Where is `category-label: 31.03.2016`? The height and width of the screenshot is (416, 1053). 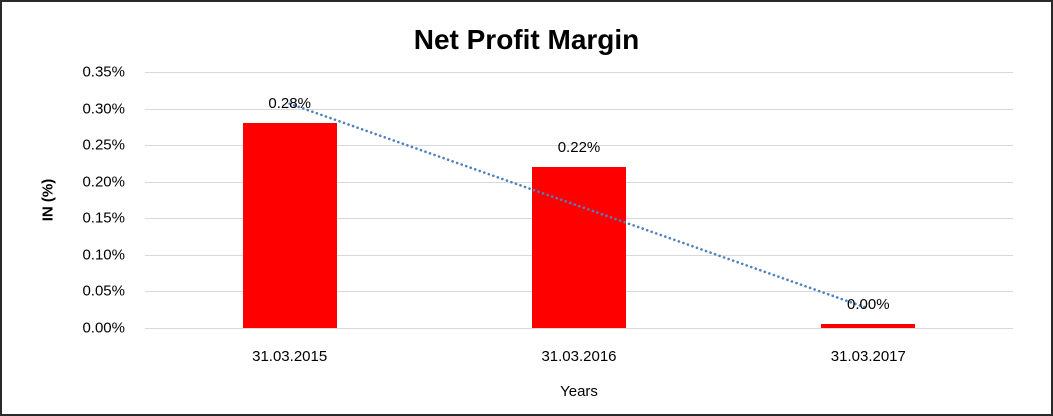
category-label: 31.03.2016 is located at coordinates (579, 356).